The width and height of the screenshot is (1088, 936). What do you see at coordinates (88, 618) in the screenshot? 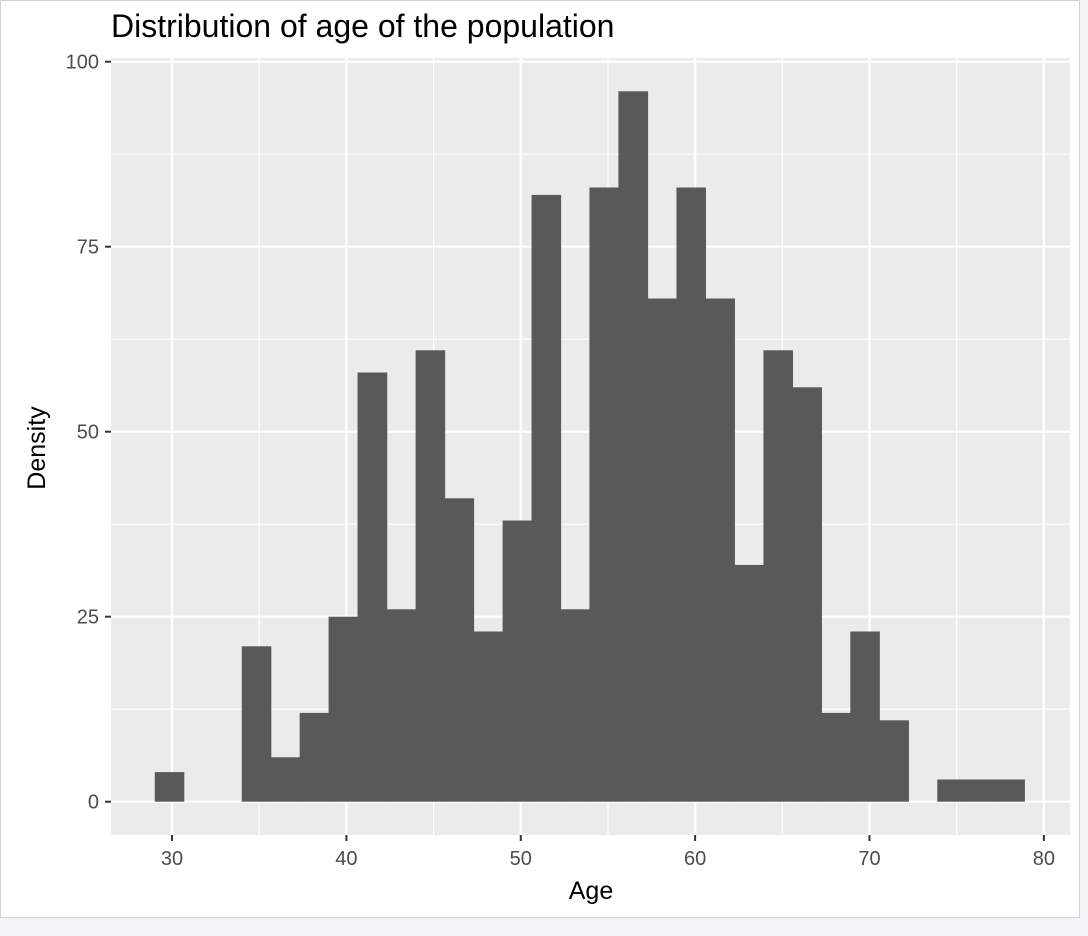
I see `y-tick-label: 25` at bounding box center [88, 618].